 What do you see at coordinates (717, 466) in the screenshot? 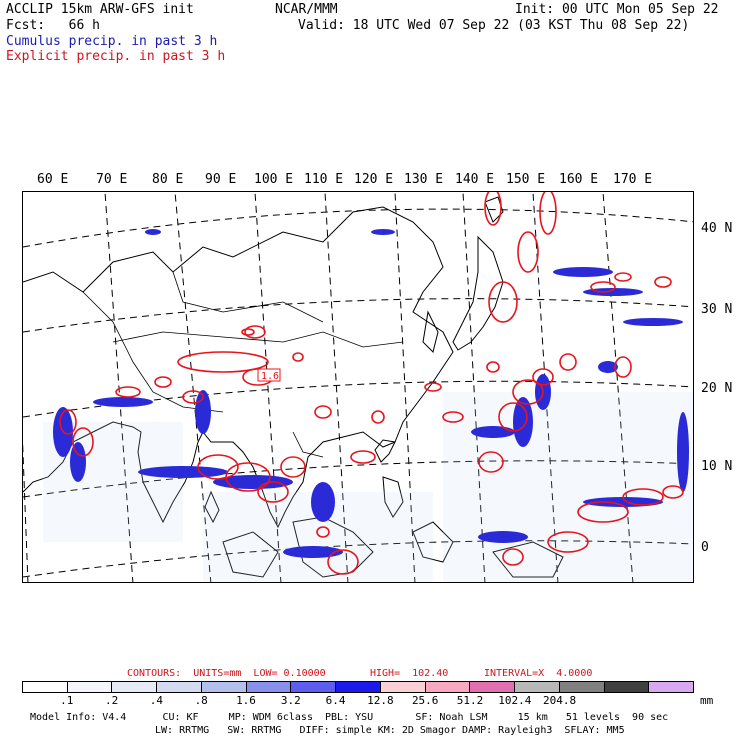
I see `lat-label: 10 N` at bounding box center [717, 466].